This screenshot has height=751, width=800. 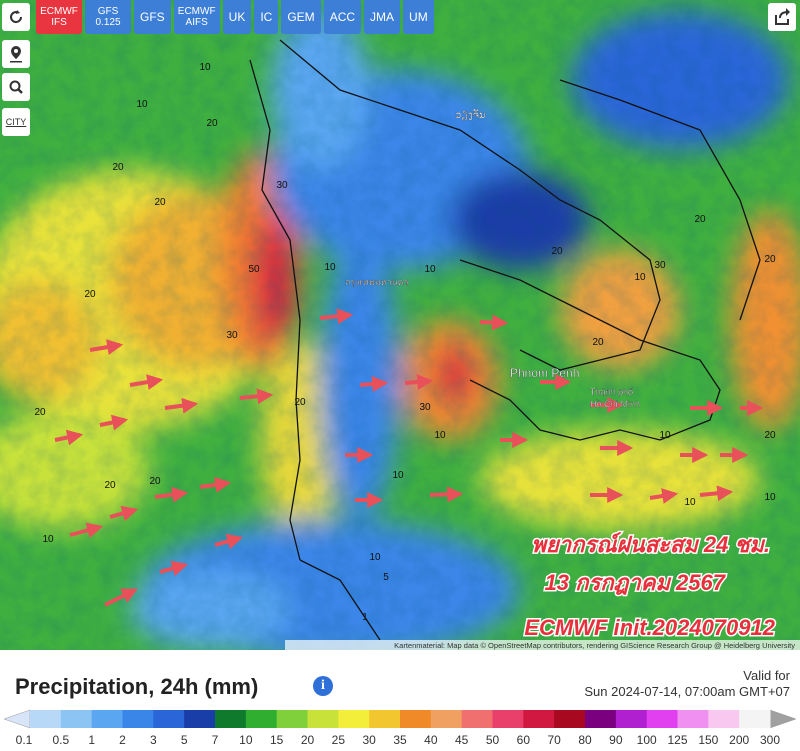 I want to click on contour-label: 30, so click(x=232, y=335).